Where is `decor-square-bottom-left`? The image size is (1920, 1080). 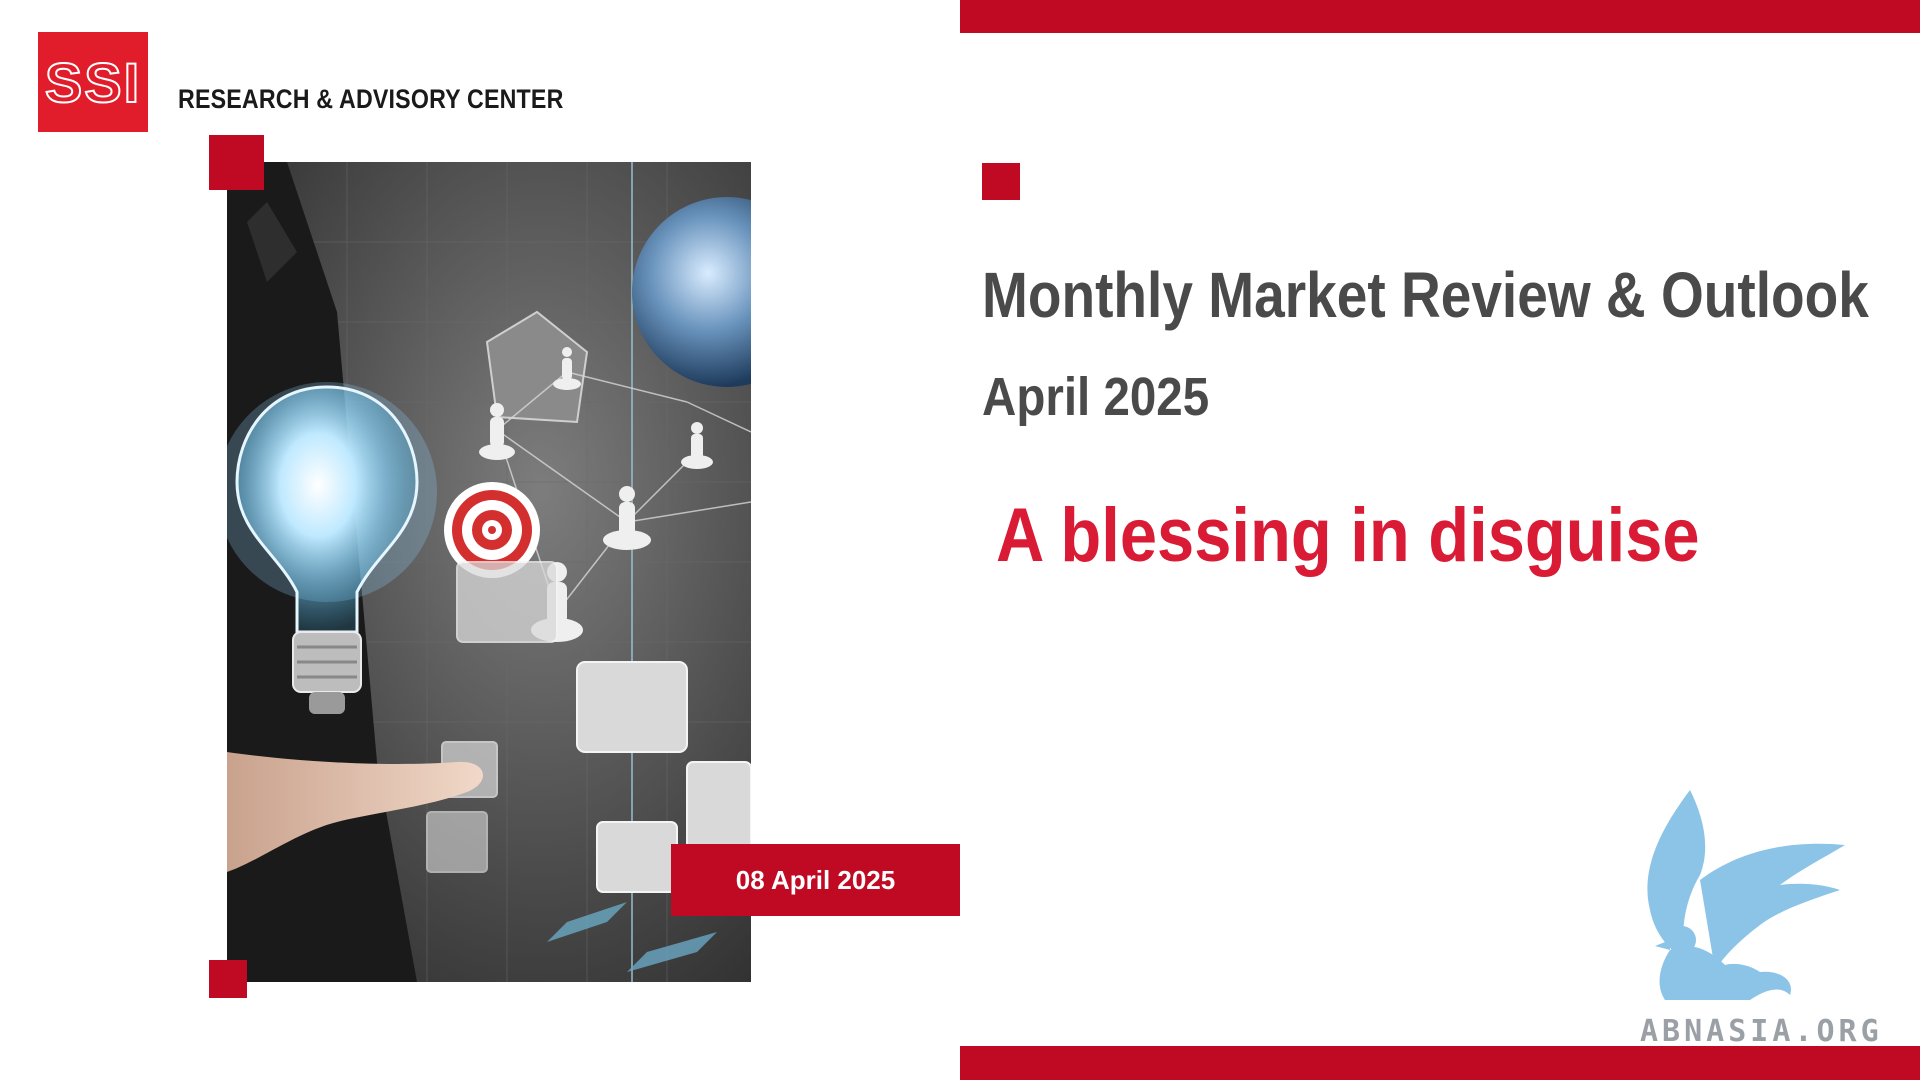 decor-square-bottom-left is located at coordinates (228, 979).